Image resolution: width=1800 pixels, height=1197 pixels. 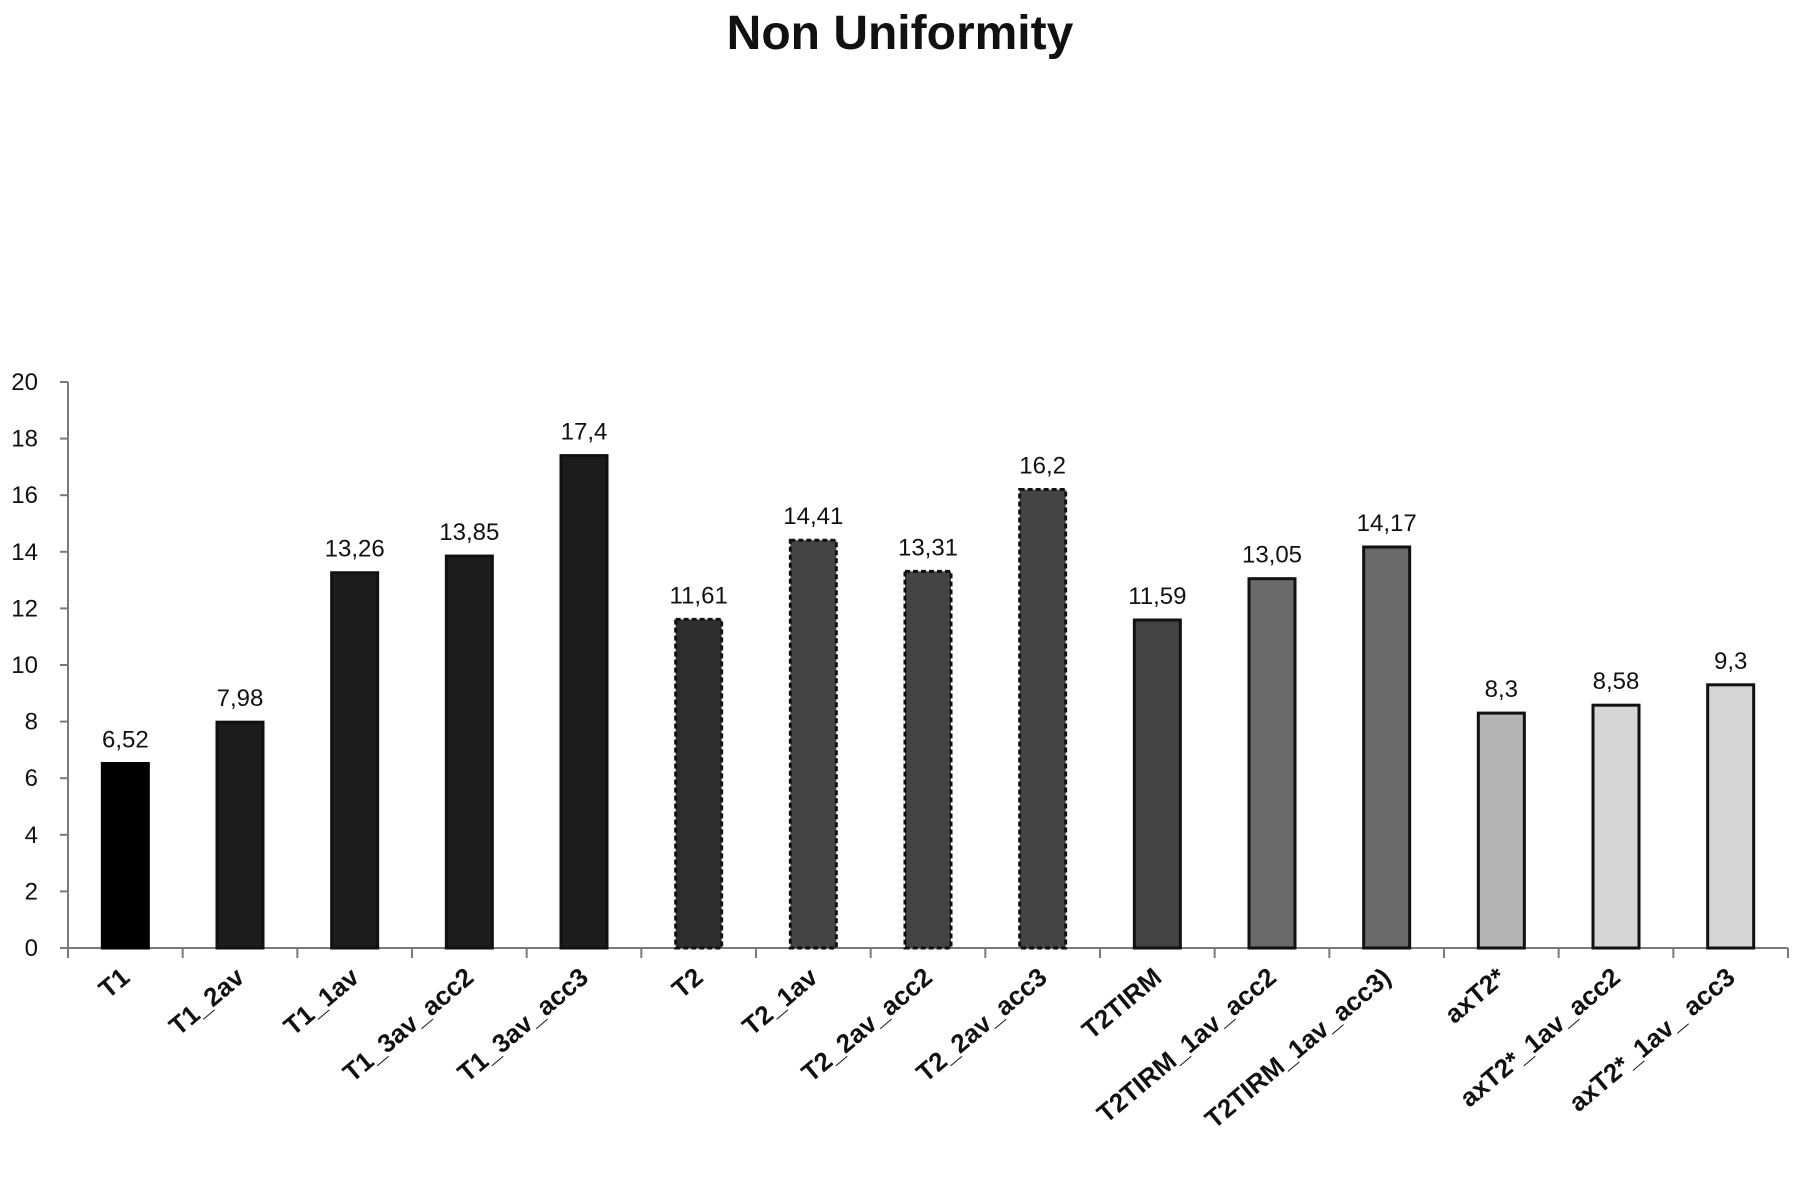 What do you see at coordinates (1616, 681) in the screenshot?
I see `data-label: 8,58` at bounding box center [1616, 681].